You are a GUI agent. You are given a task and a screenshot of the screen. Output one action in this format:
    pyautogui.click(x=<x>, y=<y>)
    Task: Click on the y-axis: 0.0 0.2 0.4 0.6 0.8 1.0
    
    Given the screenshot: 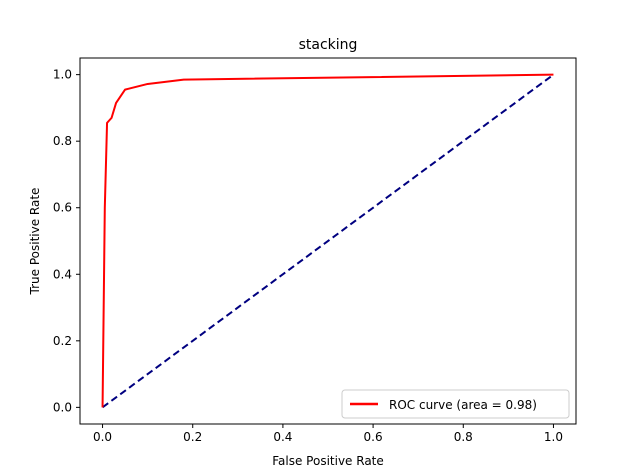 What is the action you would take?
    pyautogui.click(x=66, y=241)
    